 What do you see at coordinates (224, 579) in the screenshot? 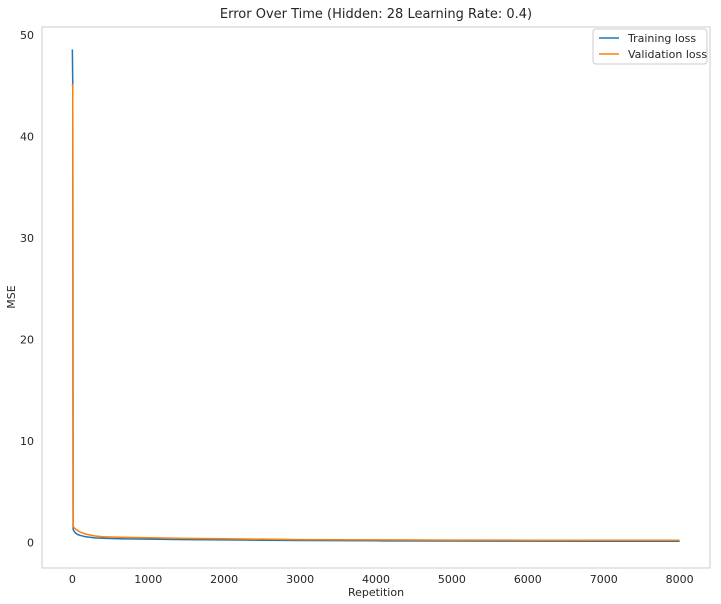
I see `x-tick-label: 2000` at bounding box center [224, 579].